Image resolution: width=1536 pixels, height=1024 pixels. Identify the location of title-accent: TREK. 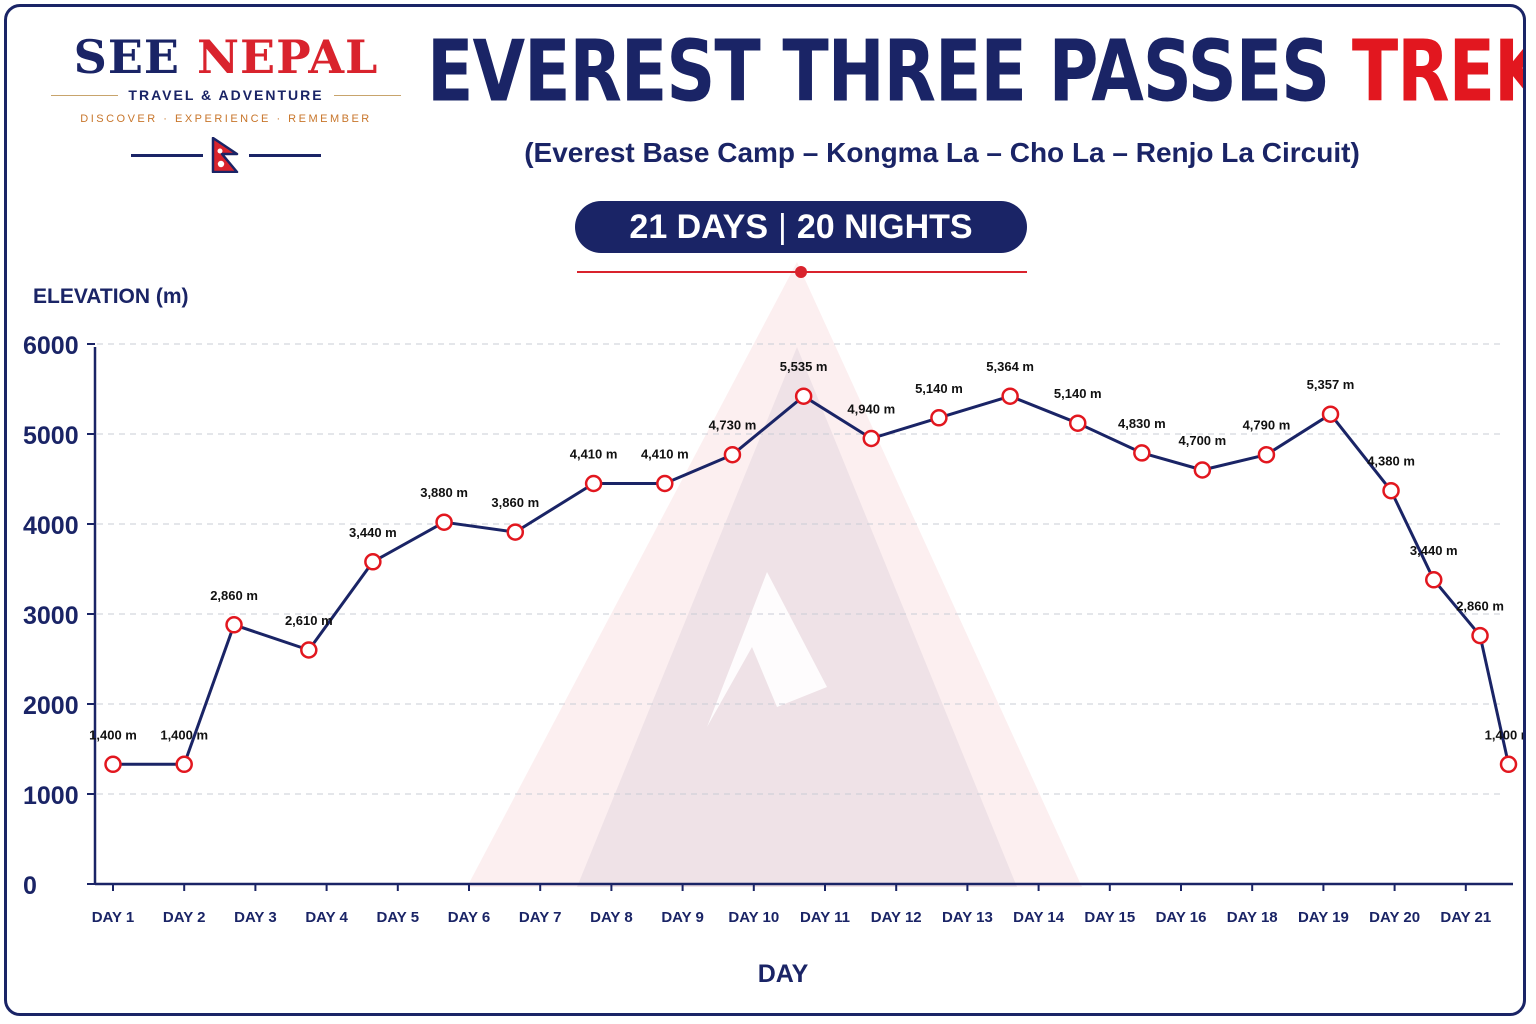
(1437, 72).